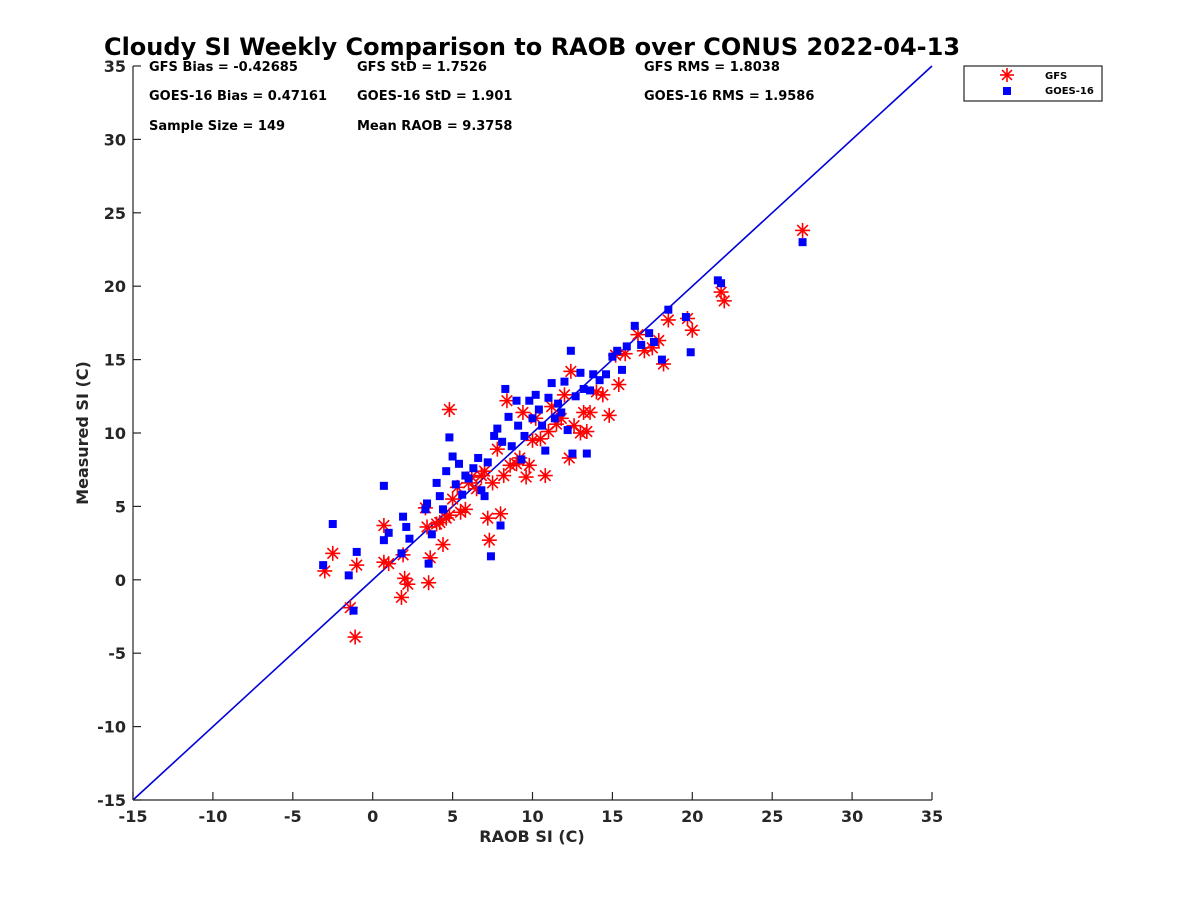 This screenshot has height=904, width=1200. I want to click on x-tick-label: 20, so click(692, 816).